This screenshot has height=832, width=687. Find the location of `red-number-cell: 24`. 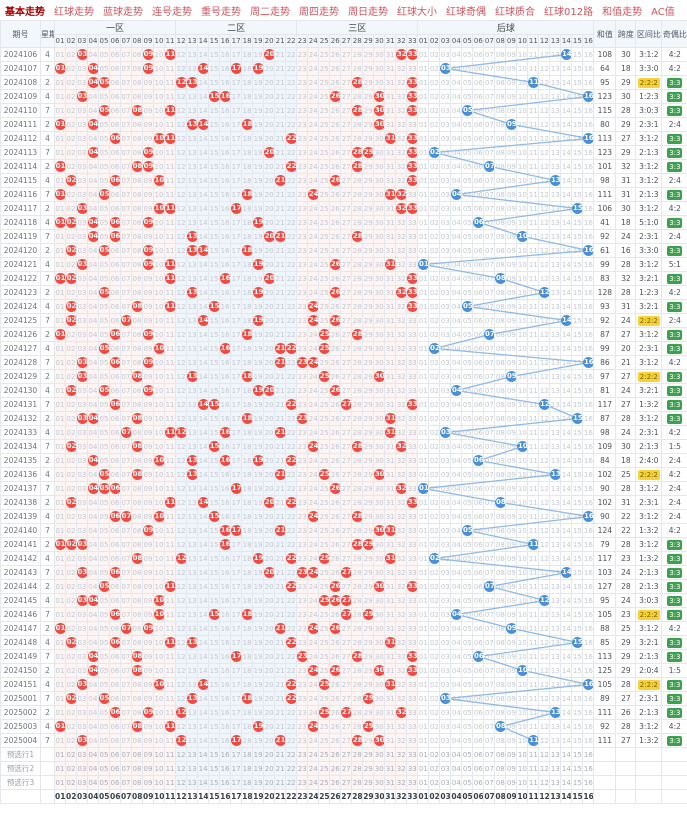

red-number-cell: 24 is located at coordinates (313, 726).